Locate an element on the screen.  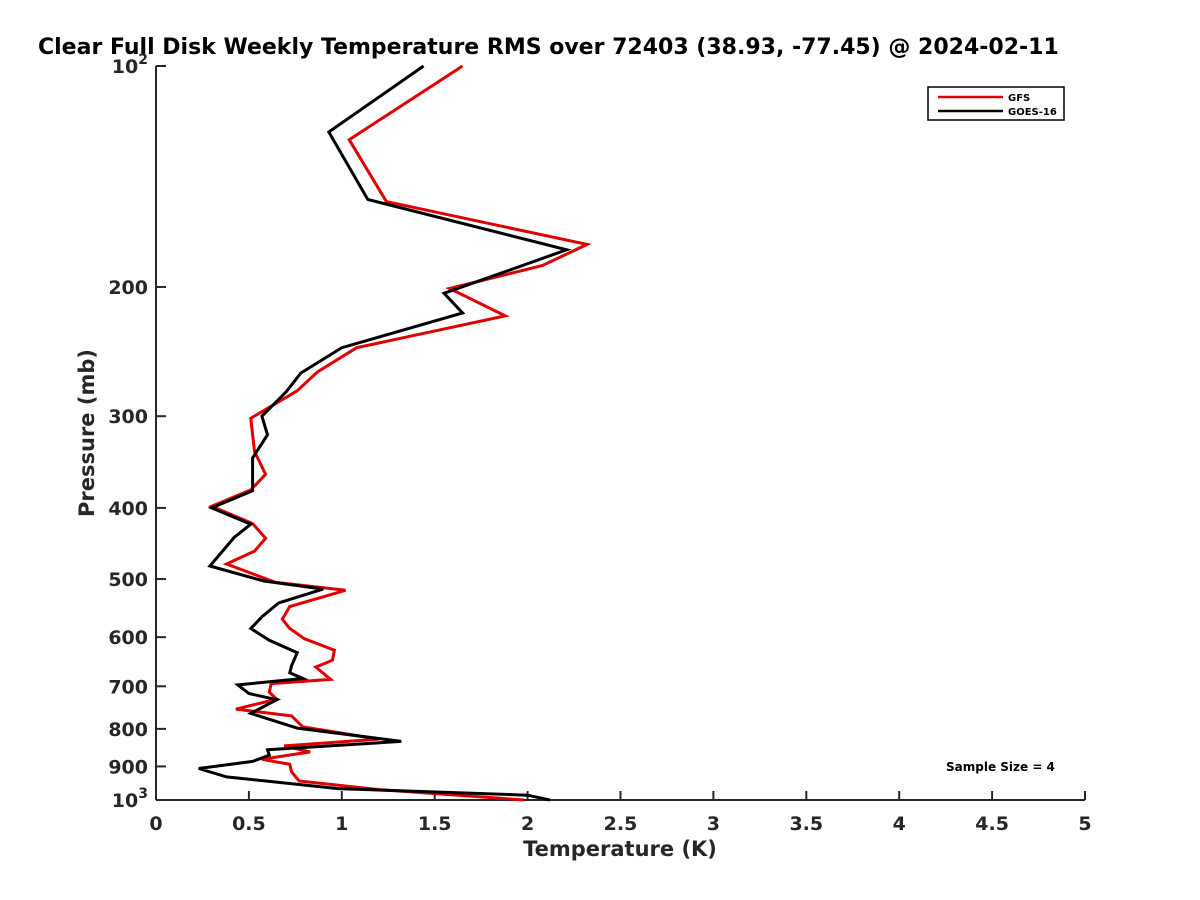
x-tick-label: 3.5 is located at coordinates (806, 824).